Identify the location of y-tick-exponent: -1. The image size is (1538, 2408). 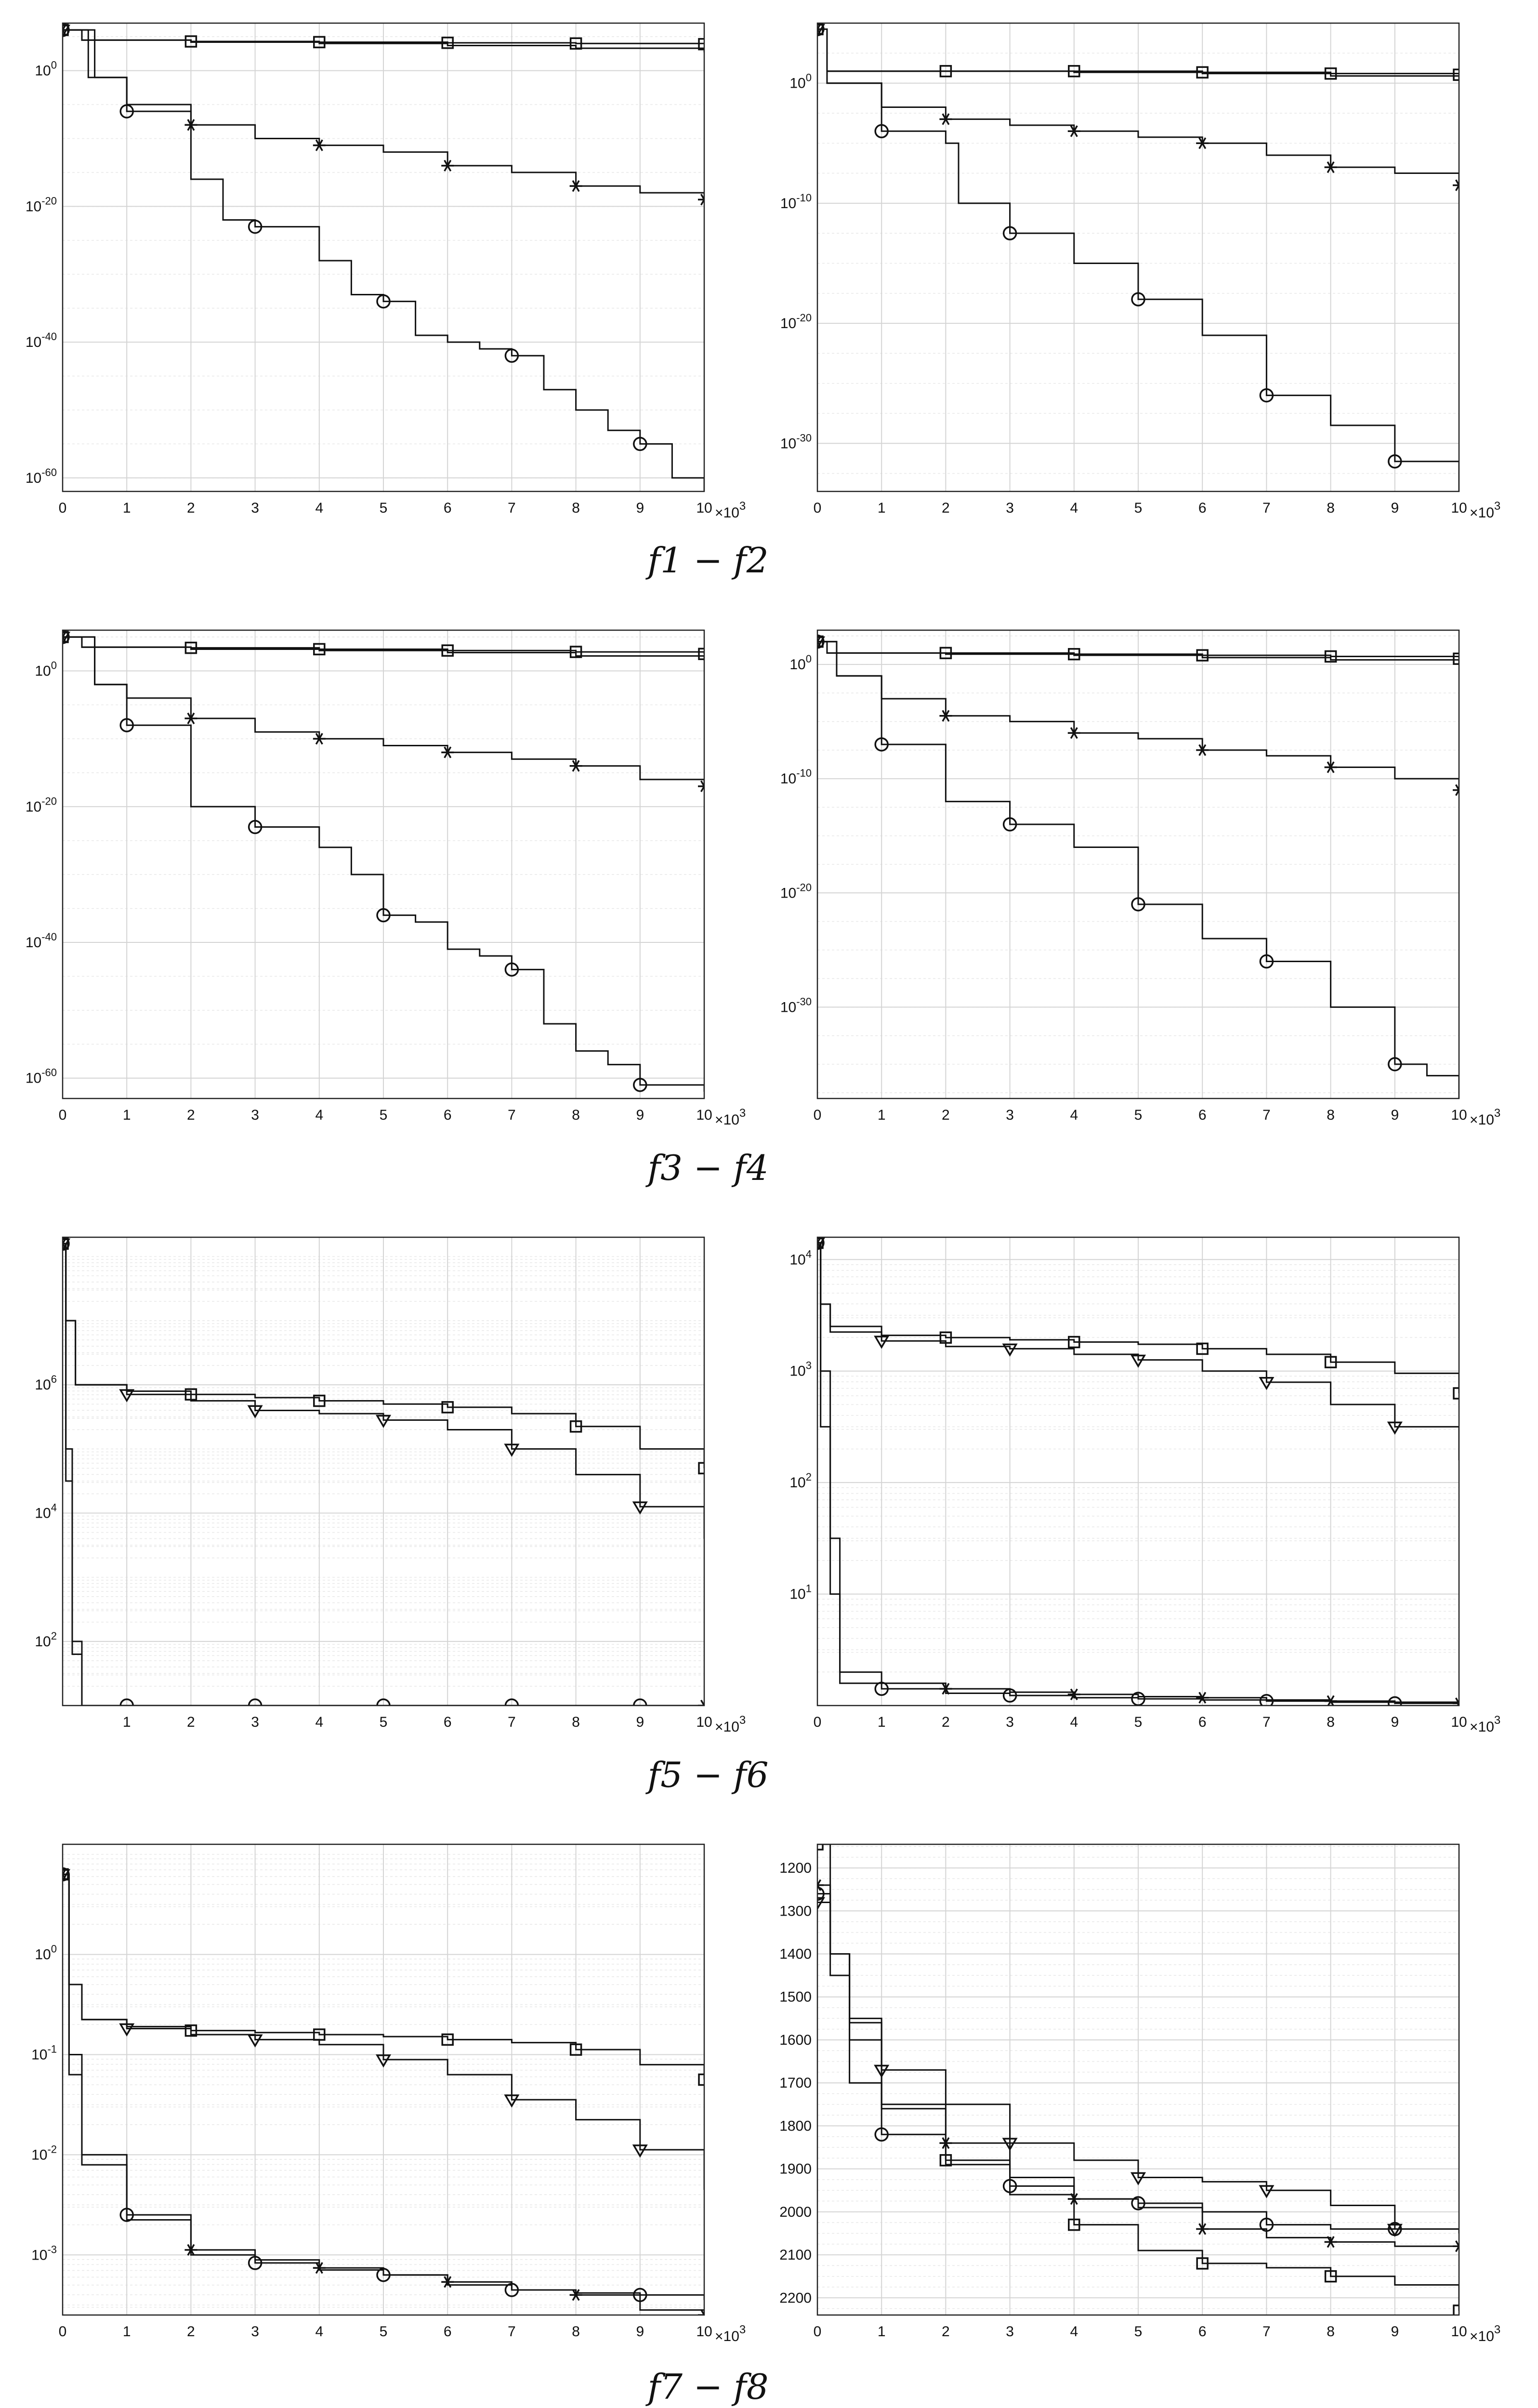
(52, 2049).